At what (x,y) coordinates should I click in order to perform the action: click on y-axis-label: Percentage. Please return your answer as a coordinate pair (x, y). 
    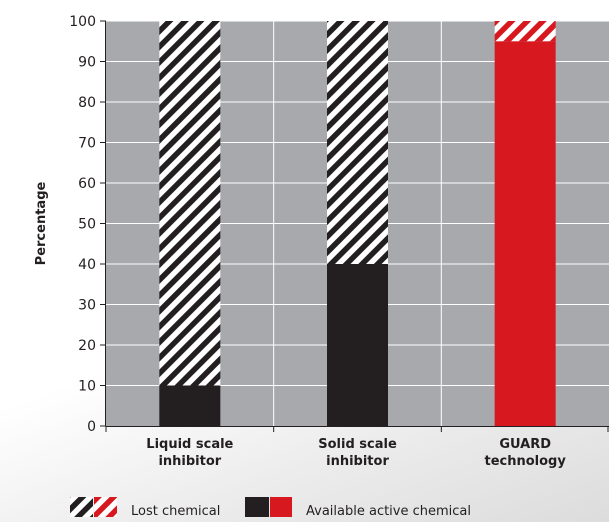
    Looking at the image, I should click on (41, 224).